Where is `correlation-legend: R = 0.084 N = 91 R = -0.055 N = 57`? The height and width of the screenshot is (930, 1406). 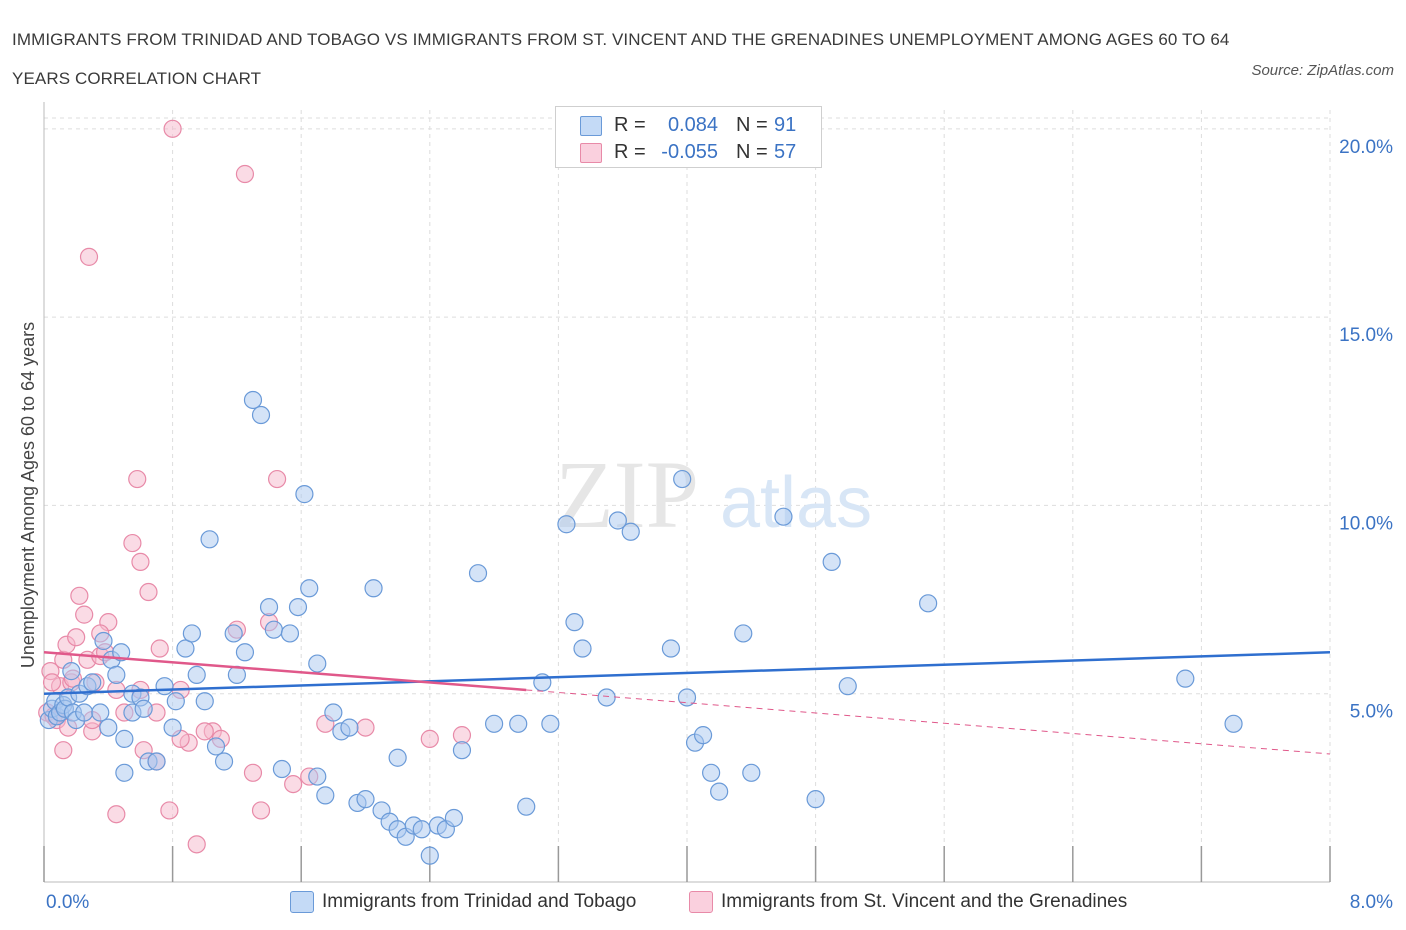 correlation-legend: R = 0.084 N = 91 R = -0.055 N = 57 is located at coordinates (688, 137).